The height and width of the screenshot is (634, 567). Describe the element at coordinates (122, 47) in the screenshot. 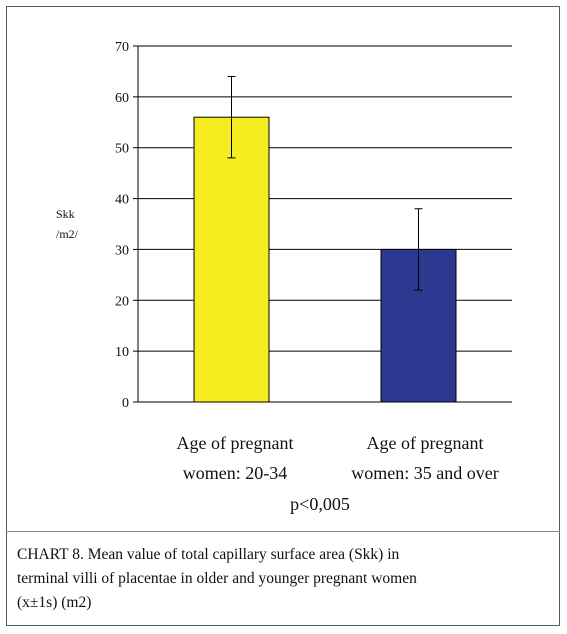

I see `y-tick-label: 70` at that location.